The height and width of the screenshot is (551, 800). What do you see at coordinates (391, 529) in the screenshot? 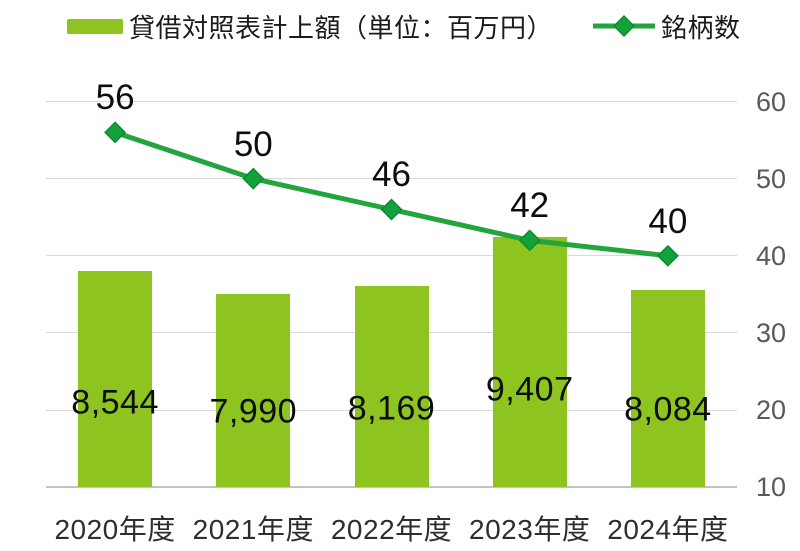
I see `x-axis-label: 2022年度` at bounding box center [391, 529].